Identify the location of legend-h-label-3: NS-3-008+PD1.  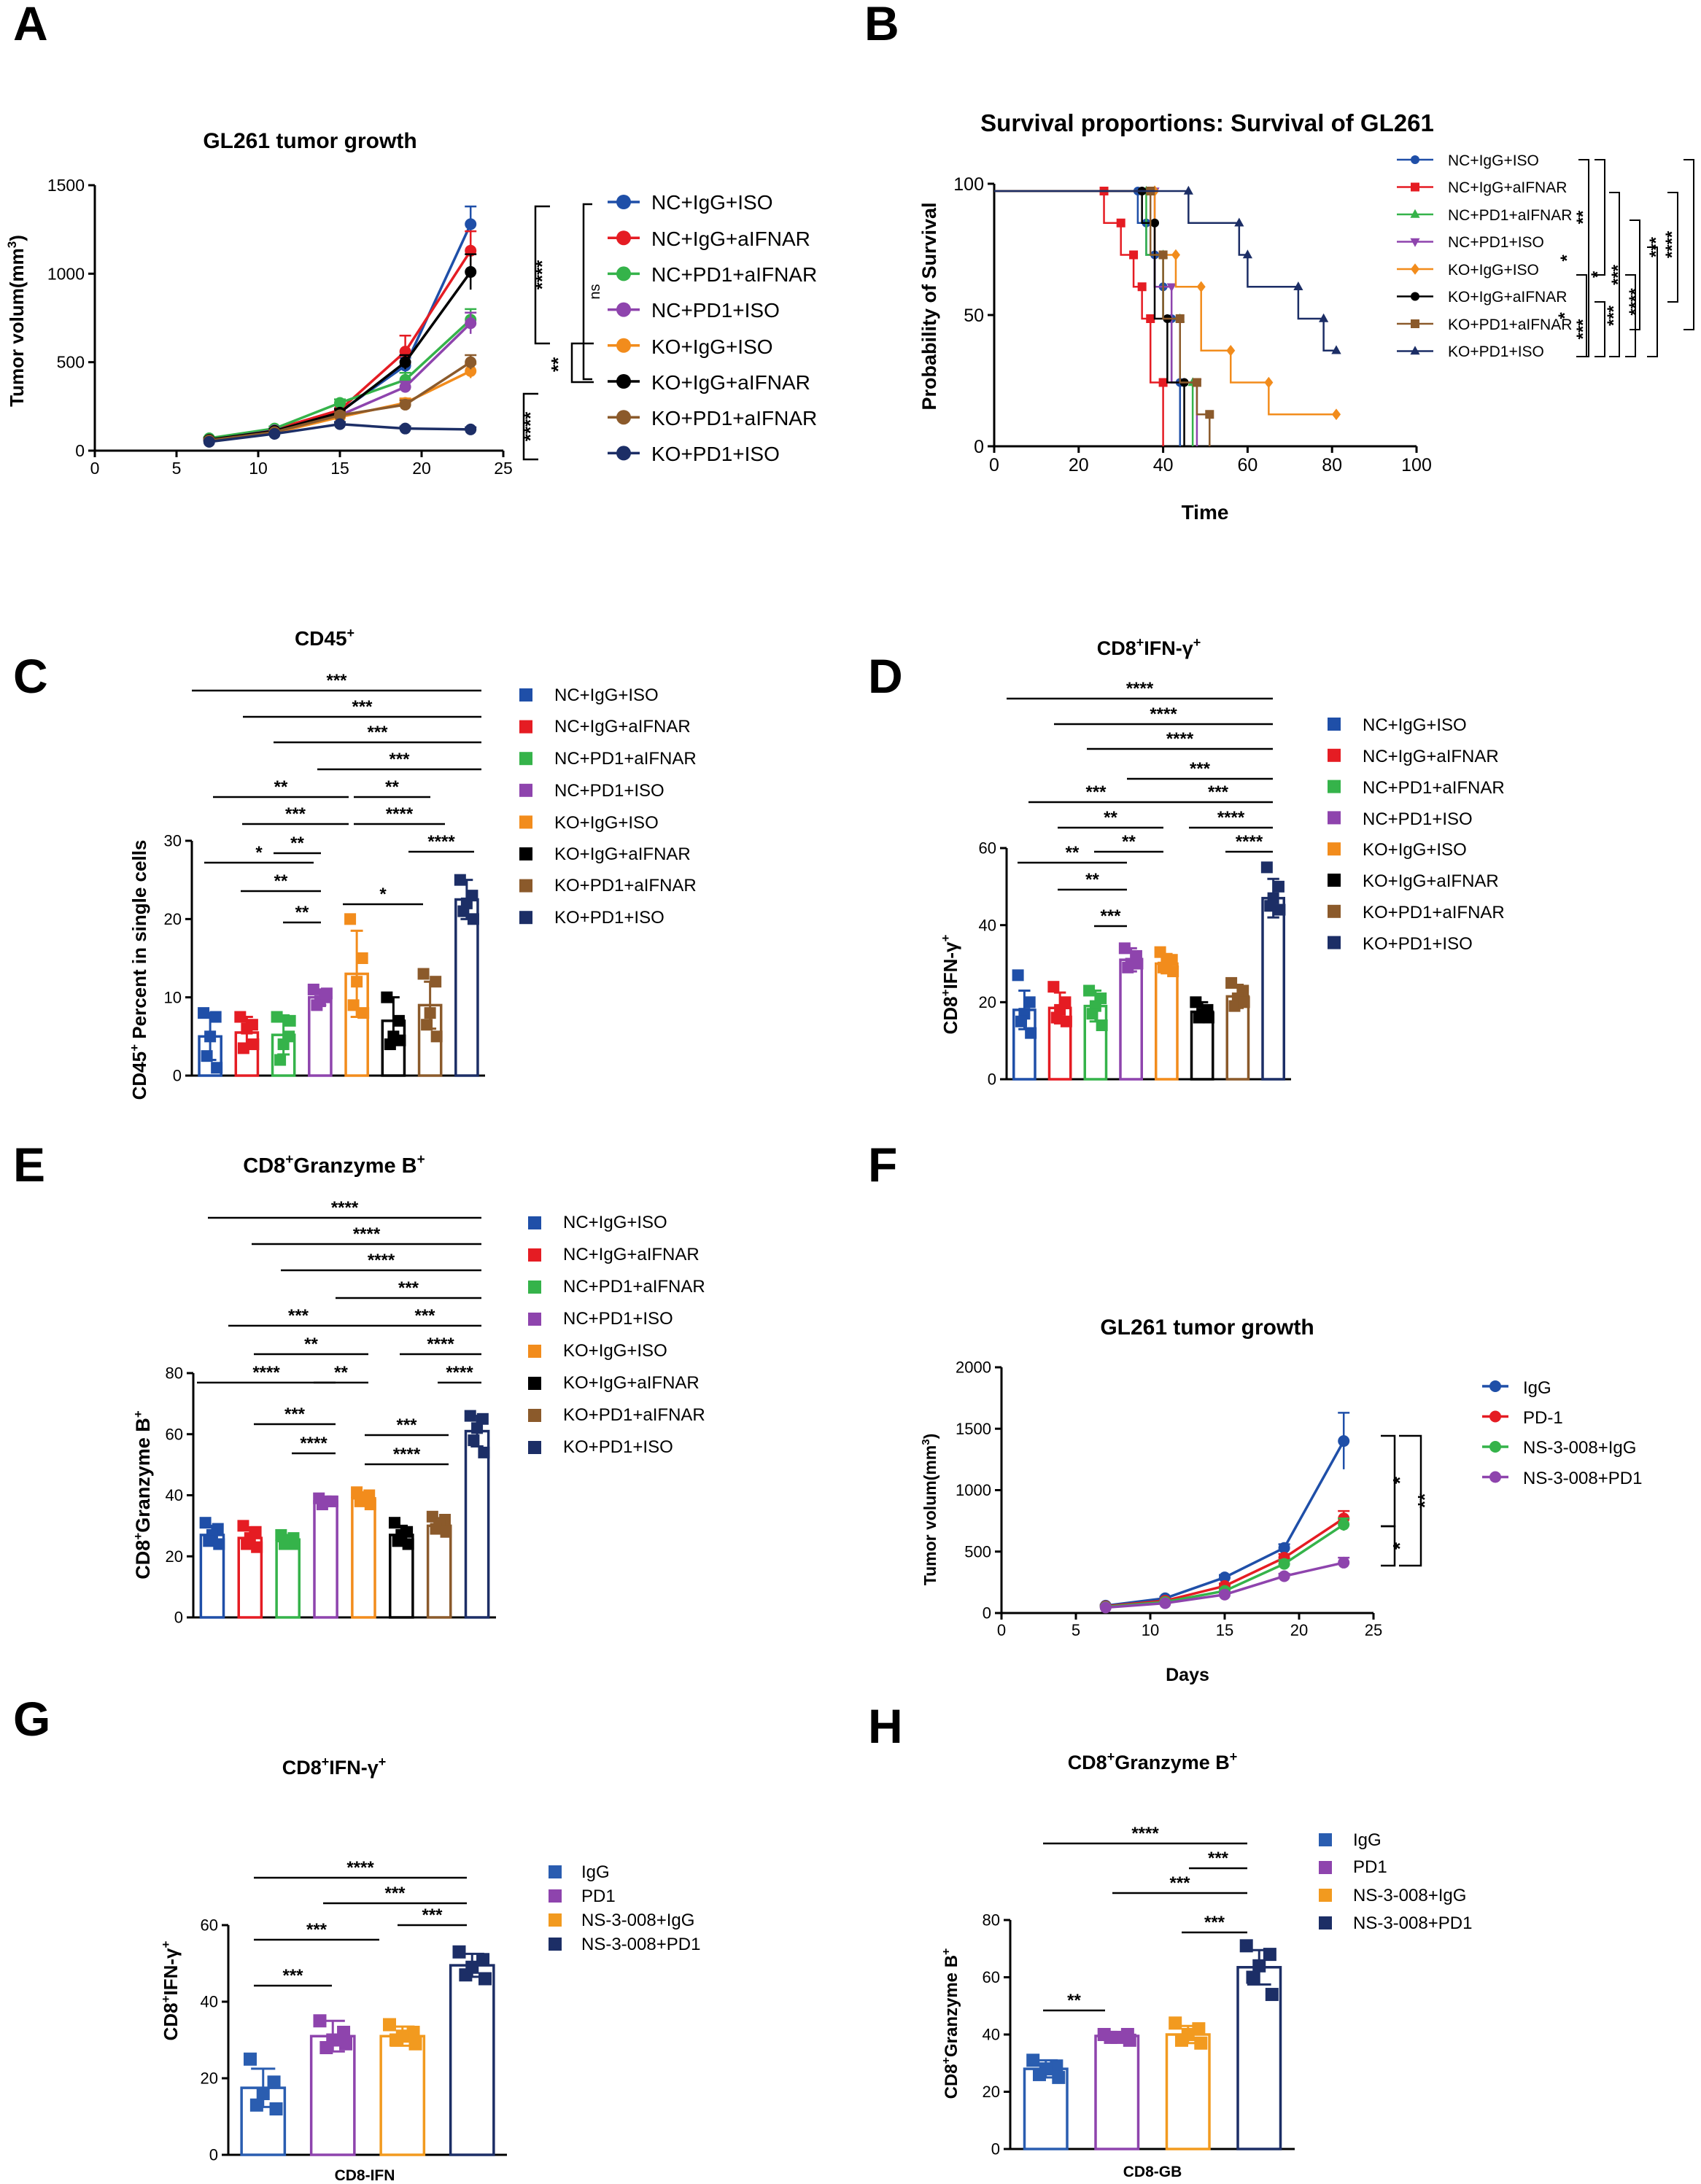
(1412, 1923).